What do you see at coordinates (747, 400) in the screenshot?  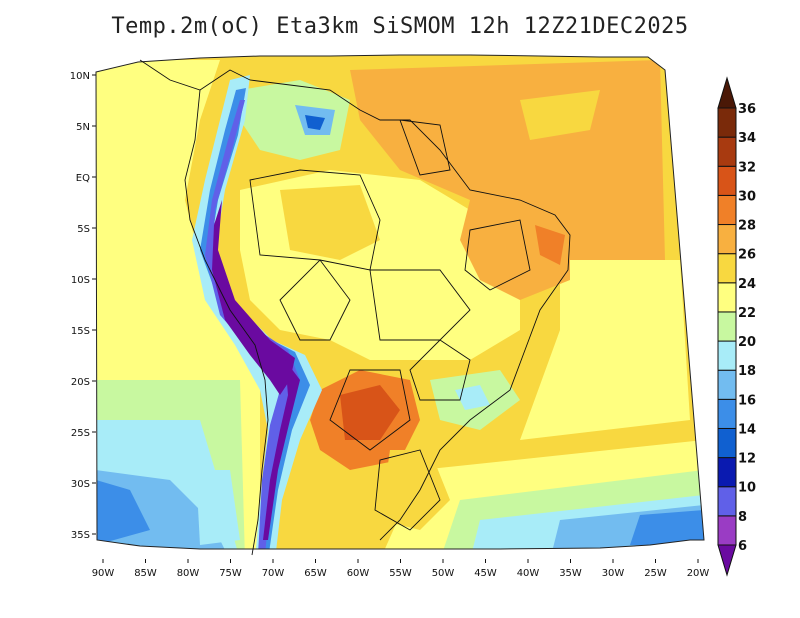 I see `colorbar-label: 16` at bounding box center [747, 400].